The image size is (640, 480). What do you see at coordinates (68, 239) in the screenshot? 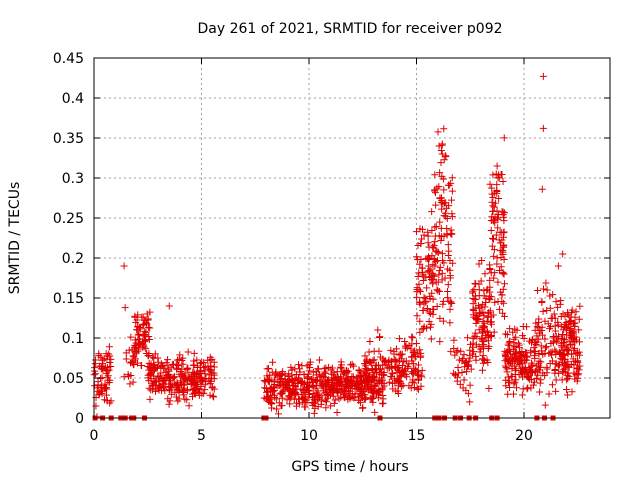
I see `y-tick-labels: 0 0.05 0.1 0.15 0.2 0.25 0.3 0.35 0.4 0.45` at bounding box center [68, 239].